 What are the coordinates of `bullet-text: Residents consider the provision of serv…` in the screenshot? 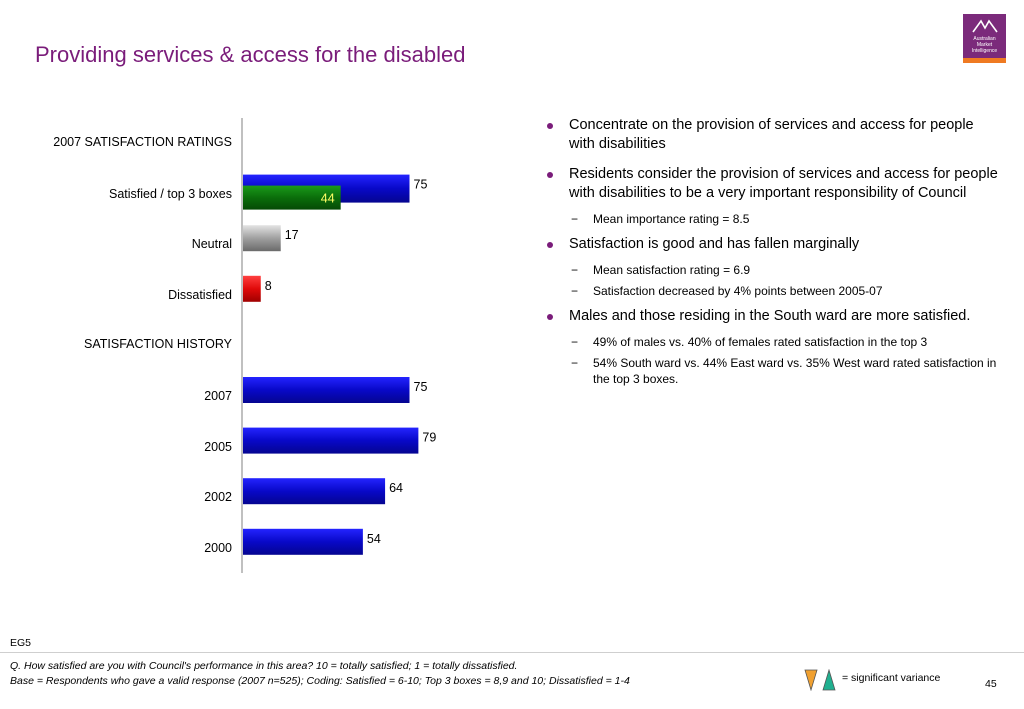 It's located at (783, 183).